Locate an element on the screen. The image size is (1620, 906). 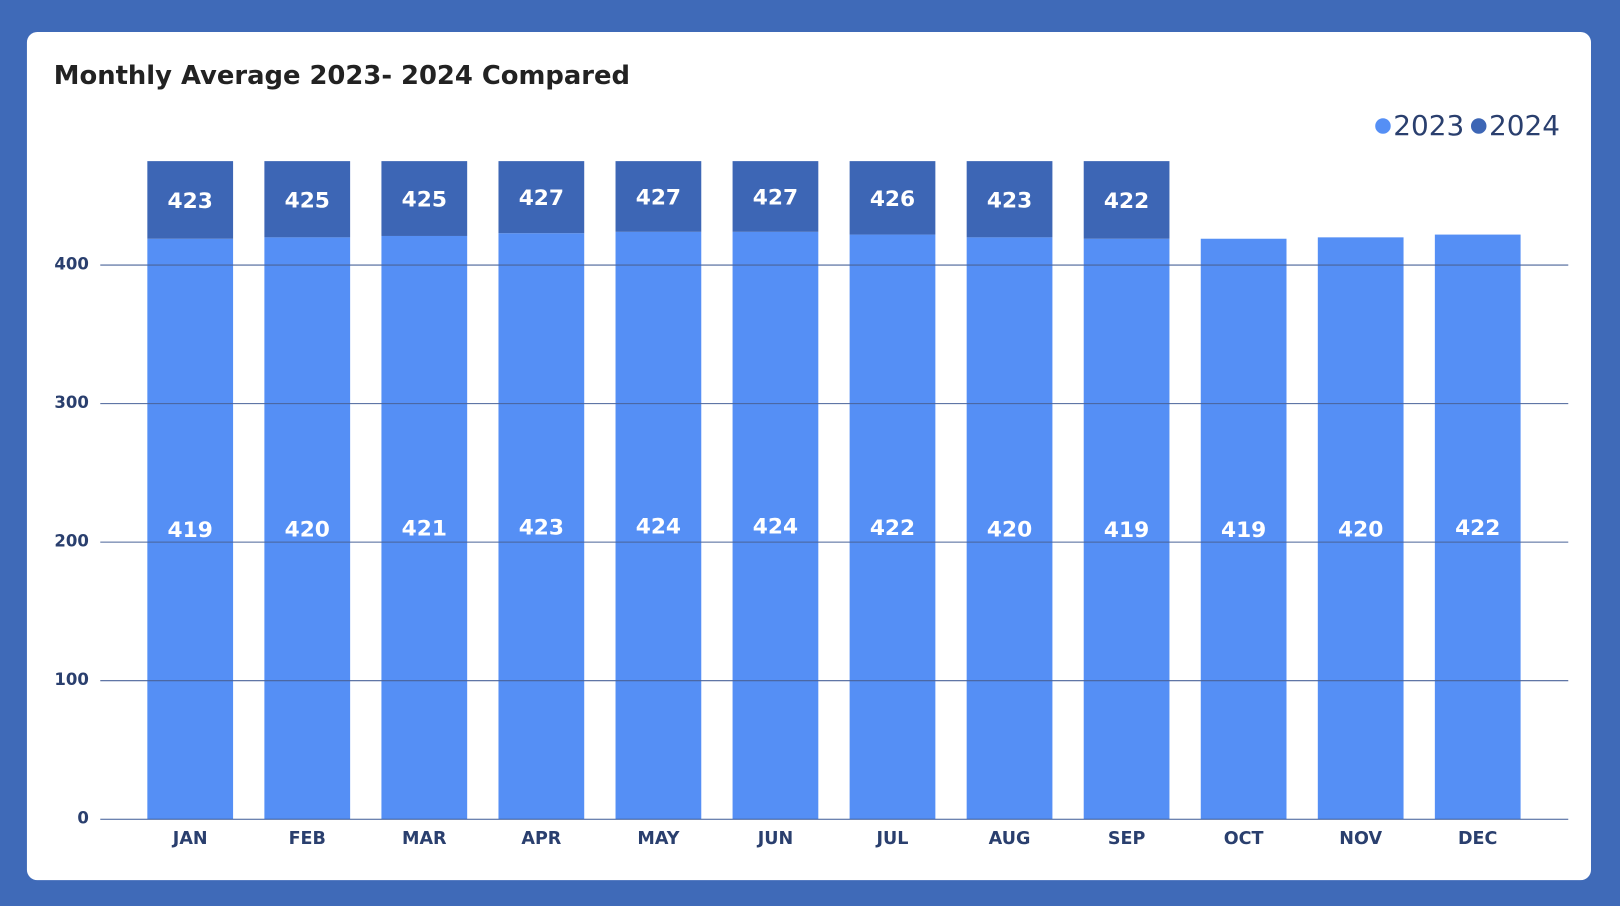
x-tick-label: MAY is located at coordinates (658, 839).